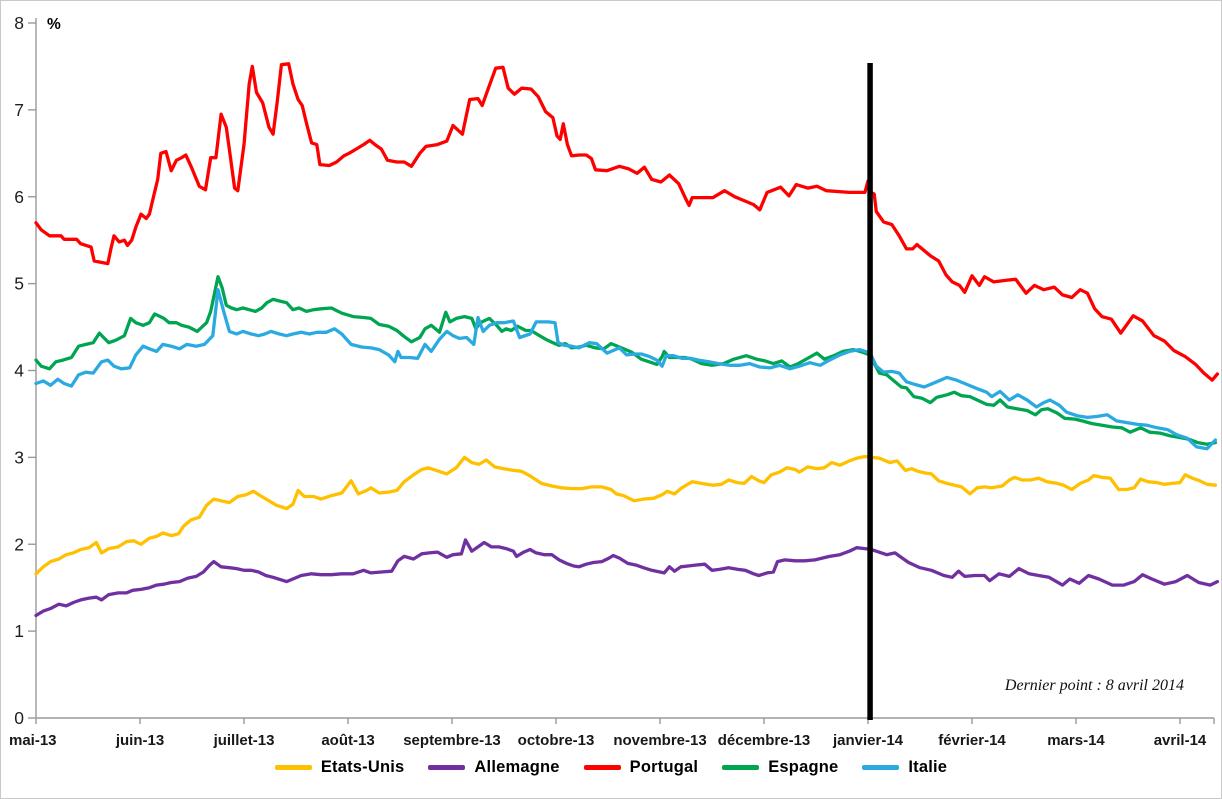  I want to click on y-tick-label: 8, so click(19, 23).